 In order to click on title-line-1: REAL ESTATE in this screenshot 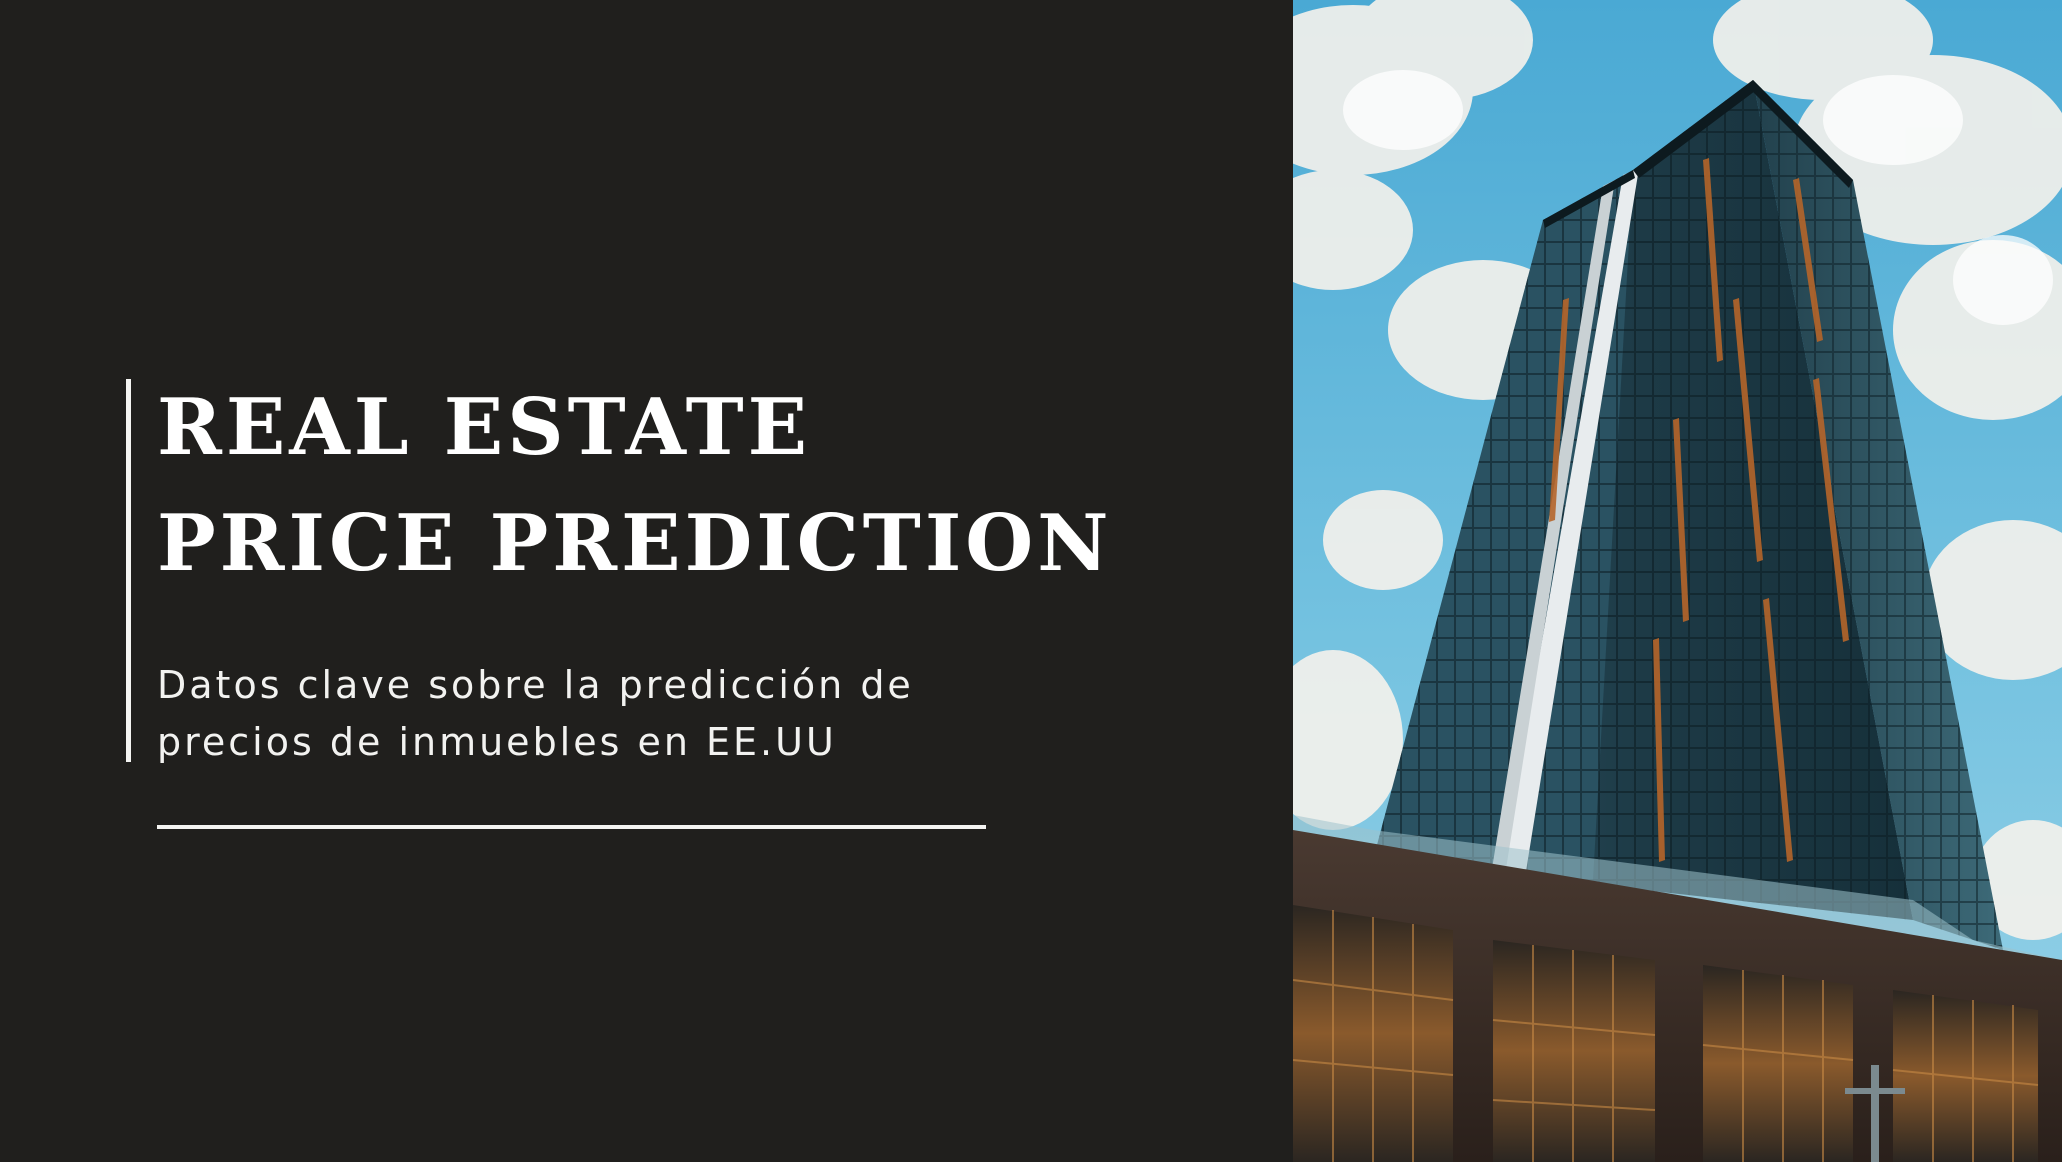, I will do `click(484, 427)`.